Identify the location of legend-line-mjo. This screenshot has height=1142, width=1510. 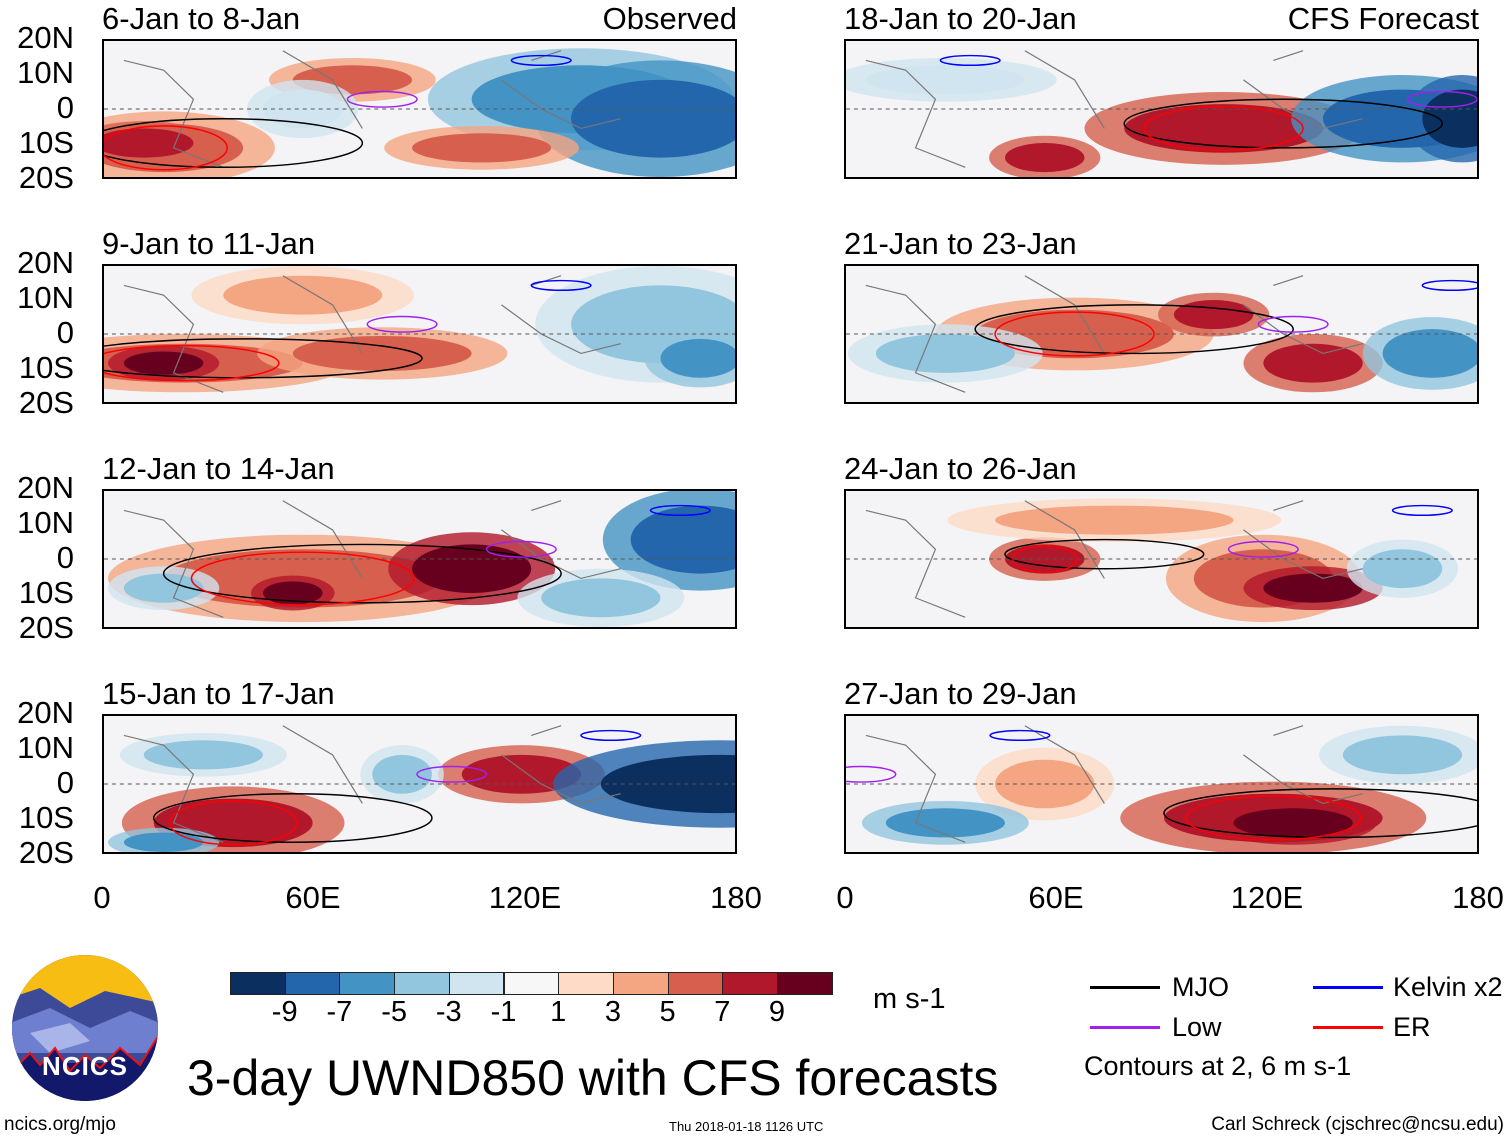
(1125, 987).